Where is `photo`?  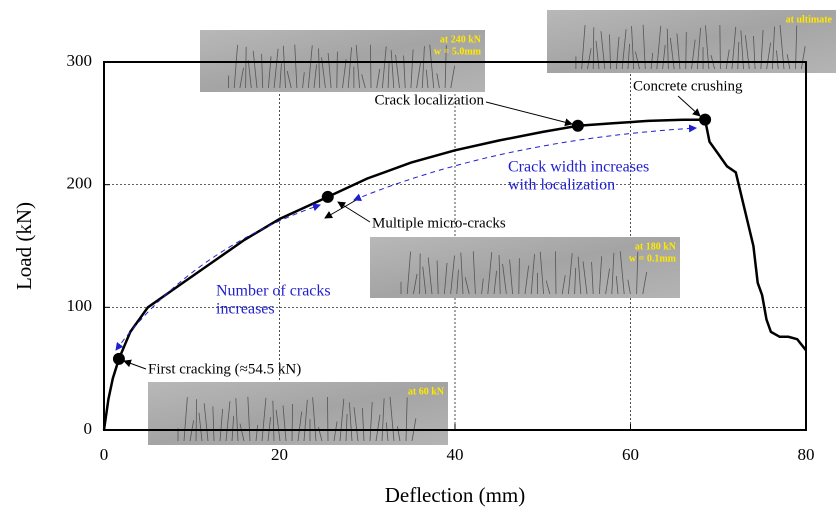
photo is located at coordinates (298, 413).